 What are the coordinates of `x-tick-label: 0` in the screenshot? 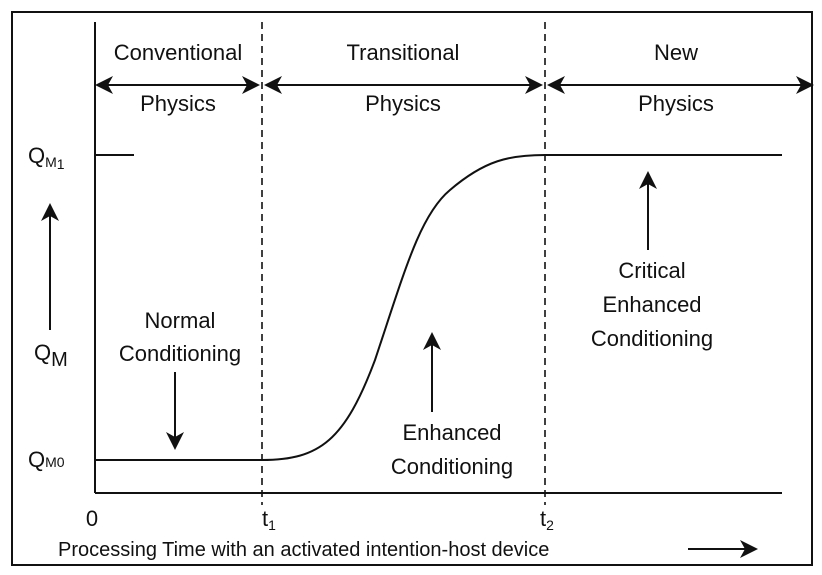 It's located at (92, 518).